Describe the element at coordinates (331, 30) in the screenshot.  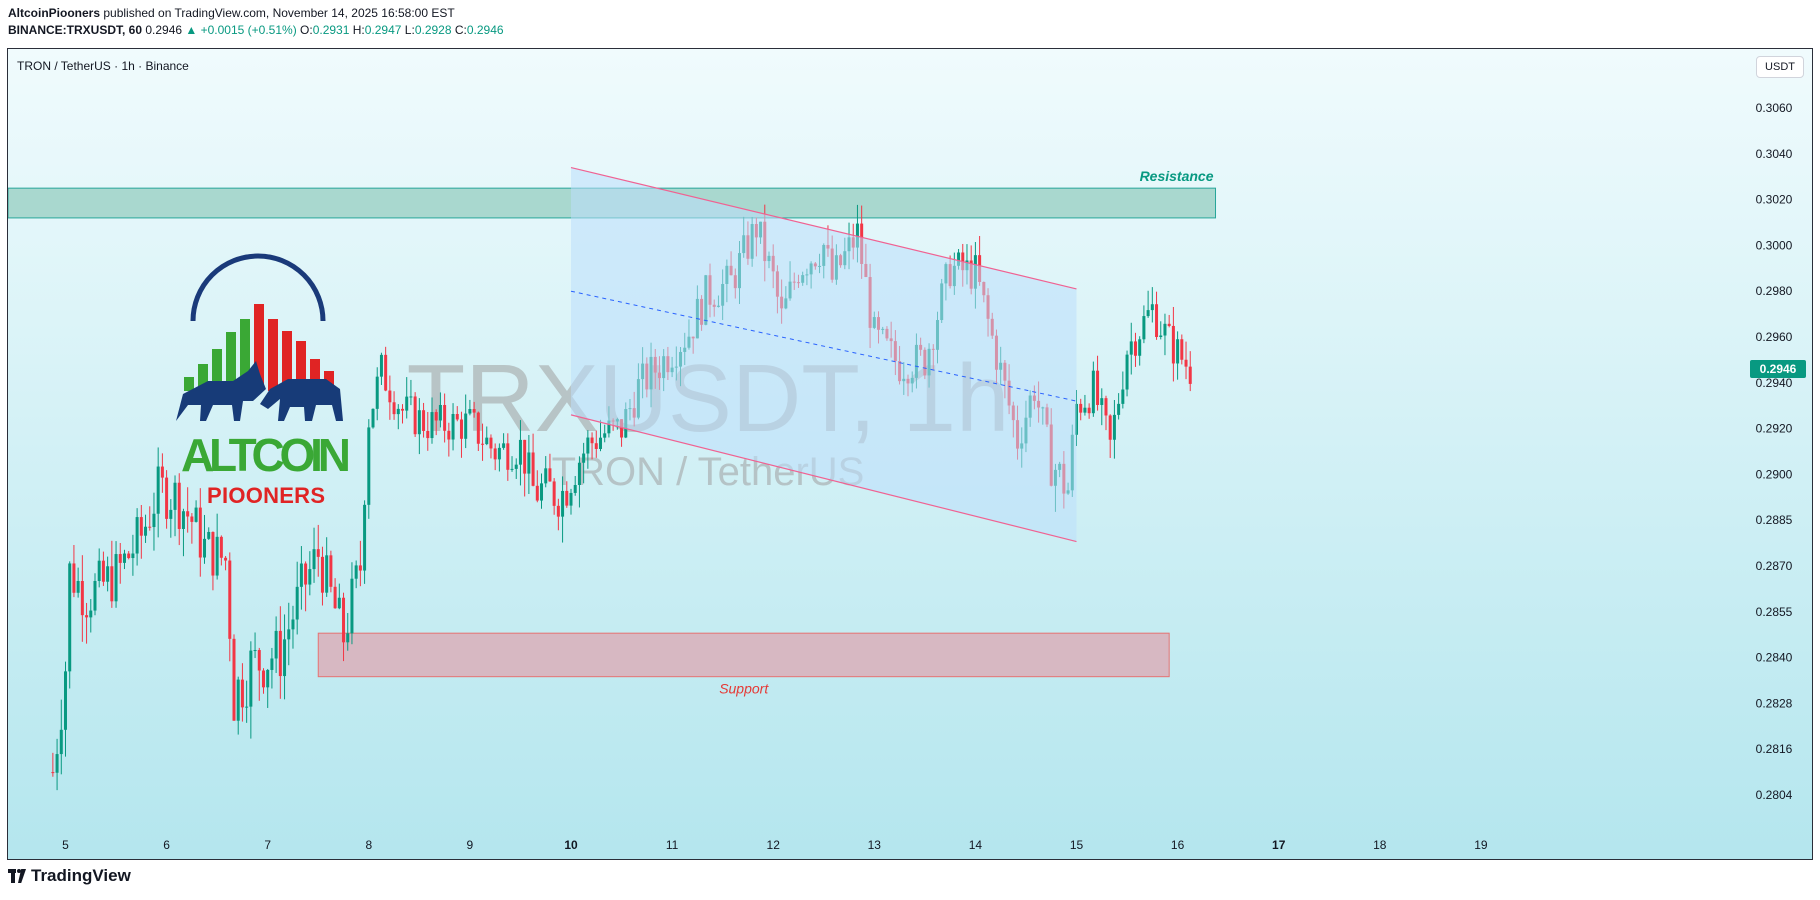
I see `open-value: 0.2931` at that location.